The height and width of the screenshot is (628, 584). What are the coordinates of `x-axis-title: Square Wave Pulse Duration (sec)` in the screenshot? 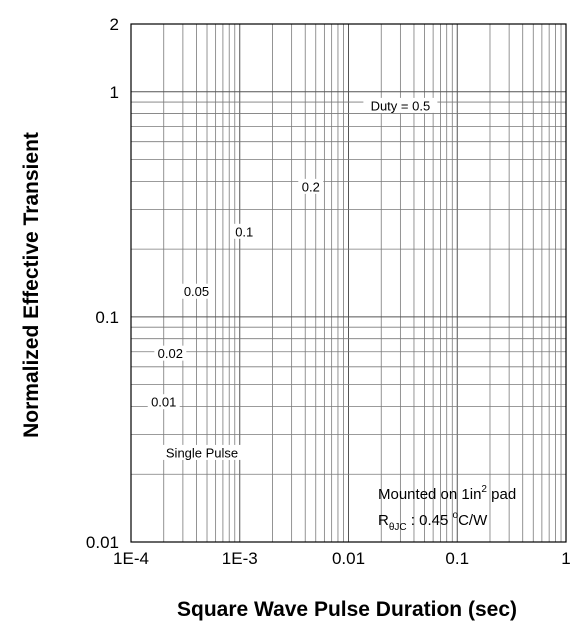 It's located at (347, 609).